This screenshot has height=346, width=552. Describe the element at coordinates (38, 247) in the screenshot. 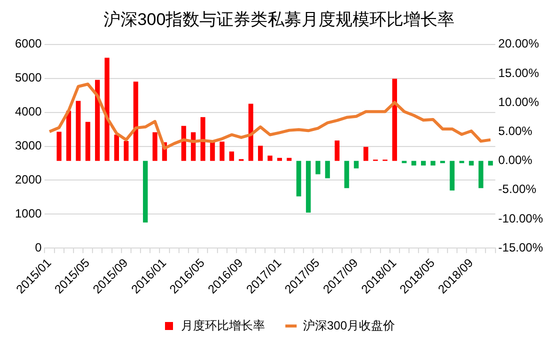

I see `y-tick-label: 0` at that location.